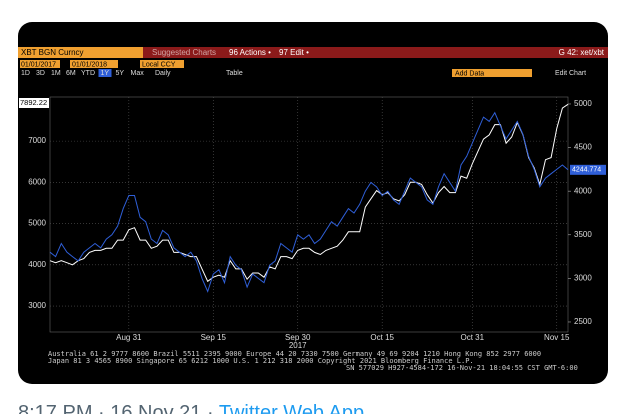 The width and height of the screenshot is (625, 414). I want to click on y-tick-label: 5000, so click(37, 223).